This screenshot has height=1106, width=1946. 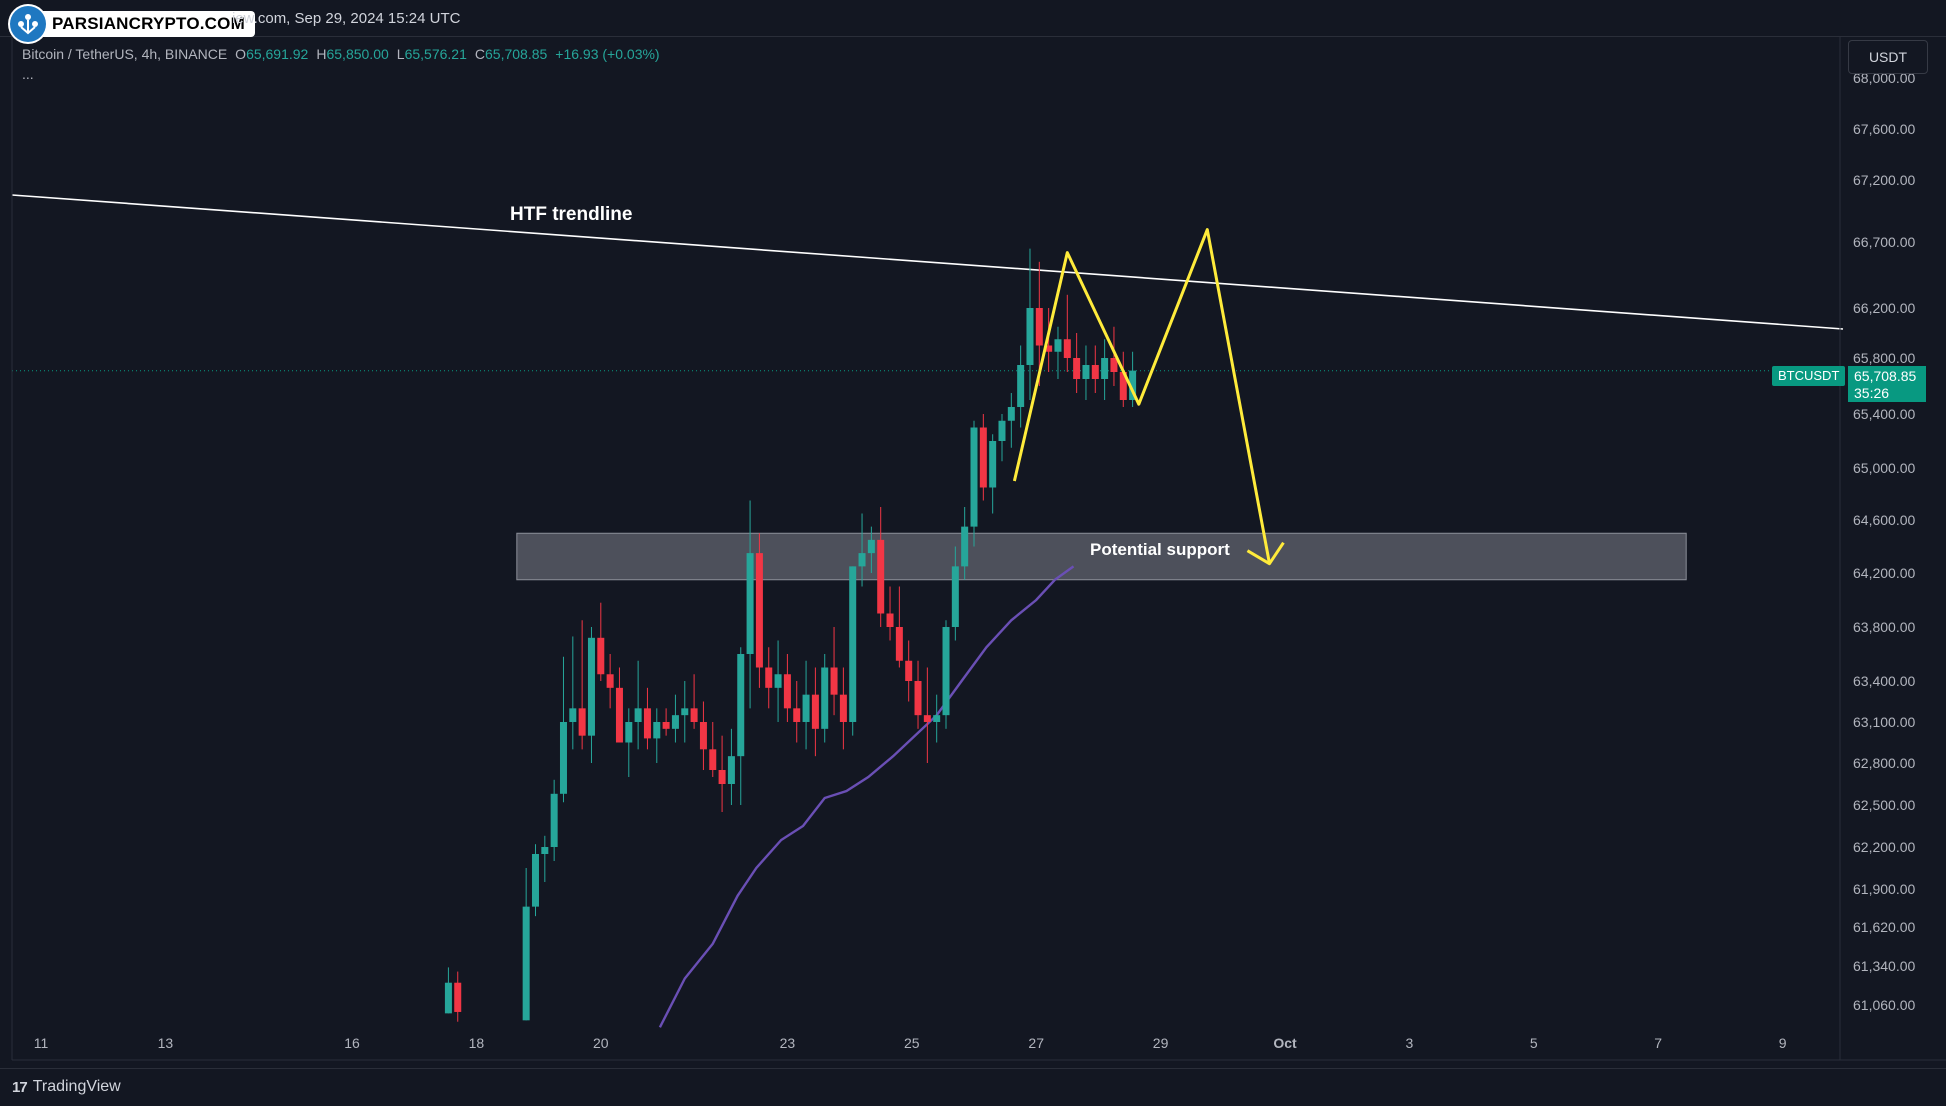 What do you see at coordinates (1884, 627) in the screenshot?
I see `price-tick-label: 63,800.00` at bounding box center [1884, 627].